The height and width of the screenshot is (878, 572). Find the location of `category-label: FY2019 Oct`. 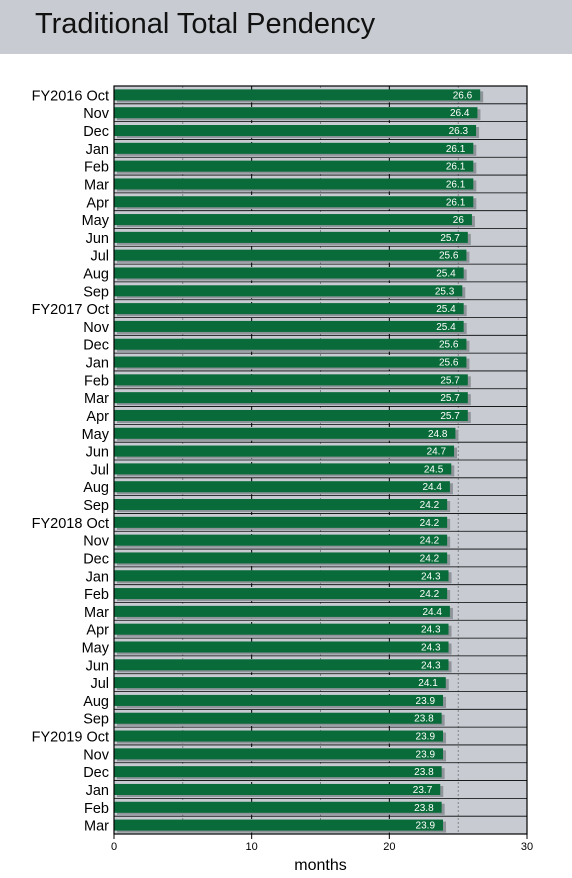

category-label: FY2019 Oct is located at coordinates (70, 738).